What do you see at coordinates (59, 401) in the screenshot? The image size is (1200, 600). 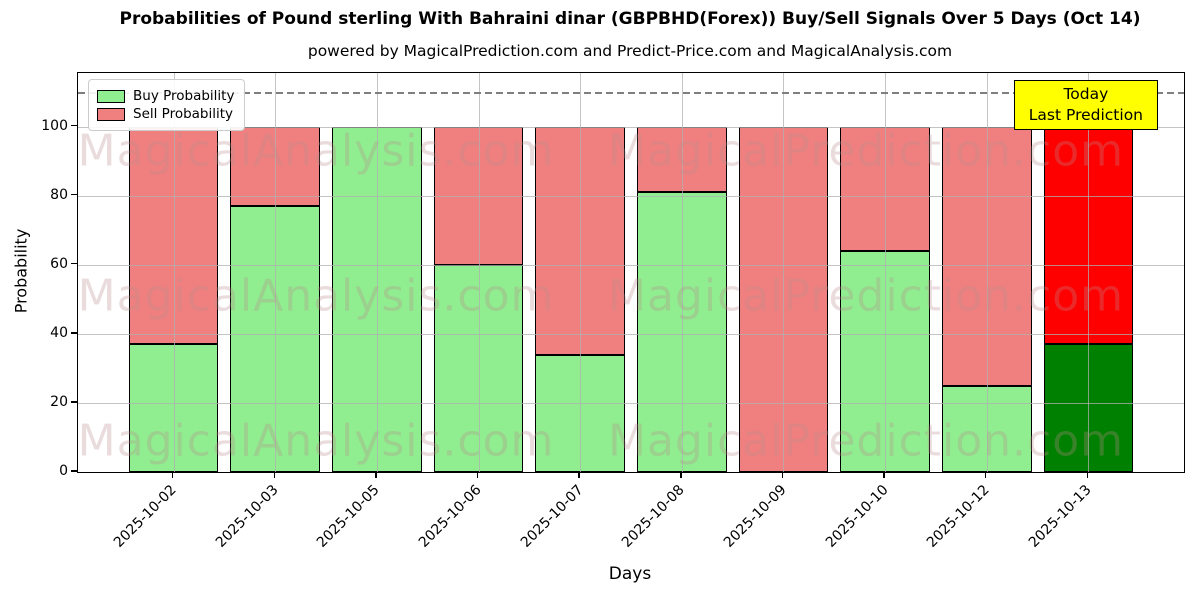 I see `y-tick-label: 20` at bounding box center [59, 401].